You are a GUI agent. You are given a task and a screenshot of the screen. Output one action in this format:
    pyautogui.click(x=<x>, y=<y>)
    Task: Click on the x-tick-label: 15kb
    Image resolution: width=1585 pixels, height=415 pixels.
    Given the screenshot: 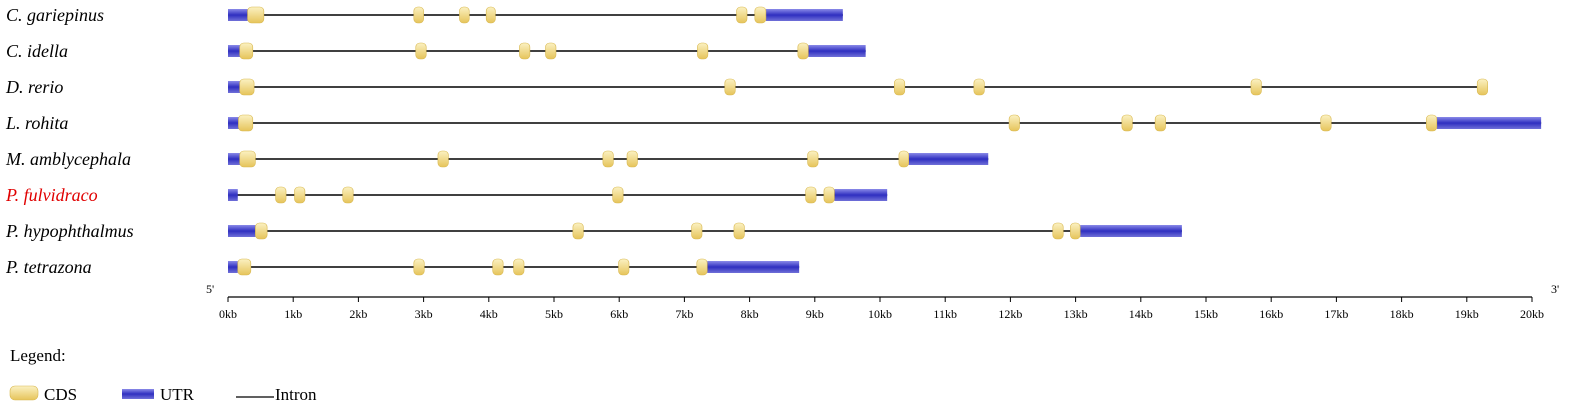 What is the action you would take?
    pyautogui.click(x=1206, y=314)
    